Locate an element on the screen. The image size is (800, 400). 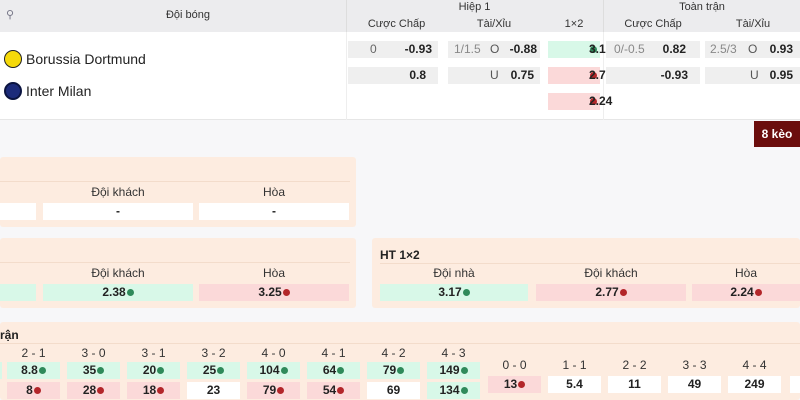
draw-score-odds: 11 is located at coordinates (634, 384).